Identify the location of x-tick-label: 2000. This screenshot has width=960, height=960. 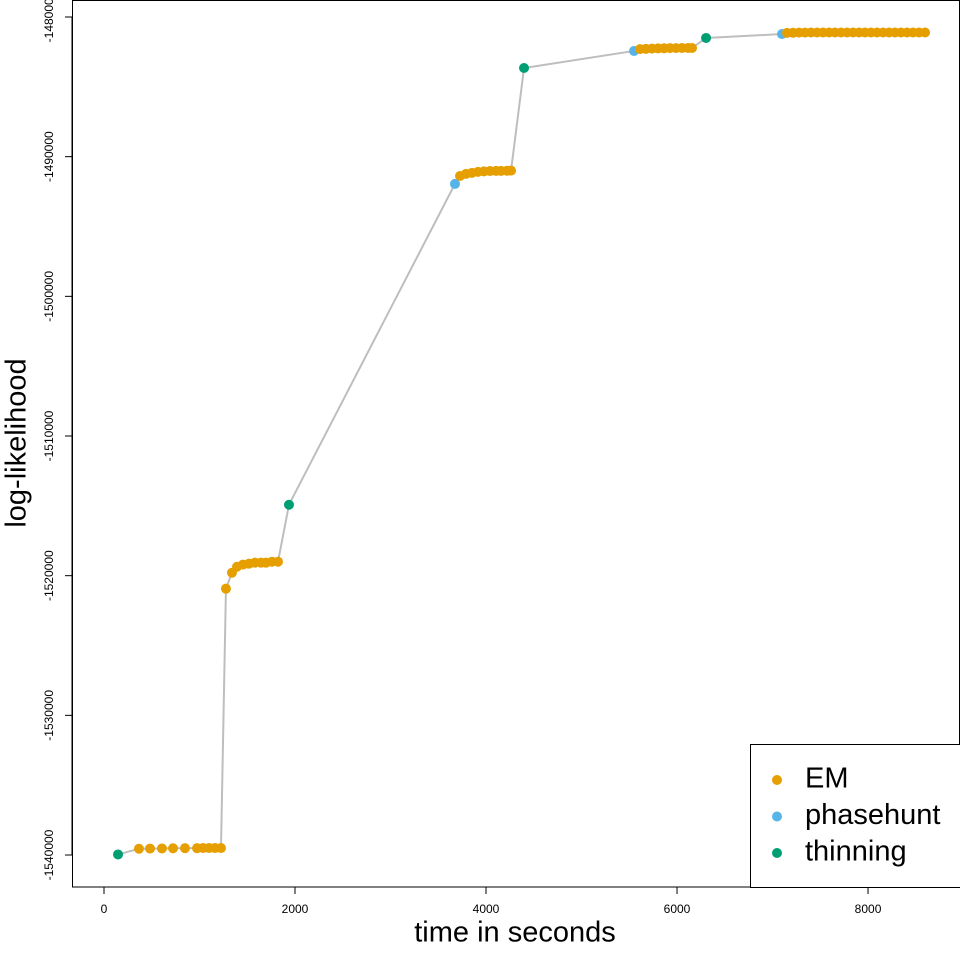
(295, 909).